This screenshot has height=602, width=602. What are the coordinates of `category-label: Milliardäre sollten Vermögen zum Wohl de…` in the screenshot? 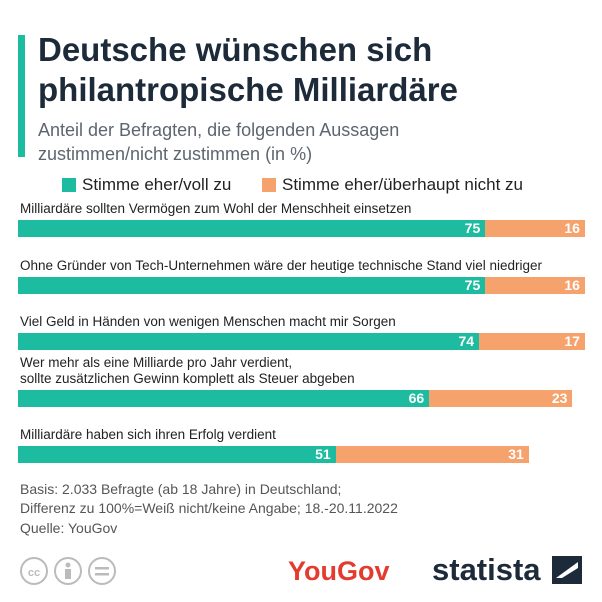 It's located at (216, 208).